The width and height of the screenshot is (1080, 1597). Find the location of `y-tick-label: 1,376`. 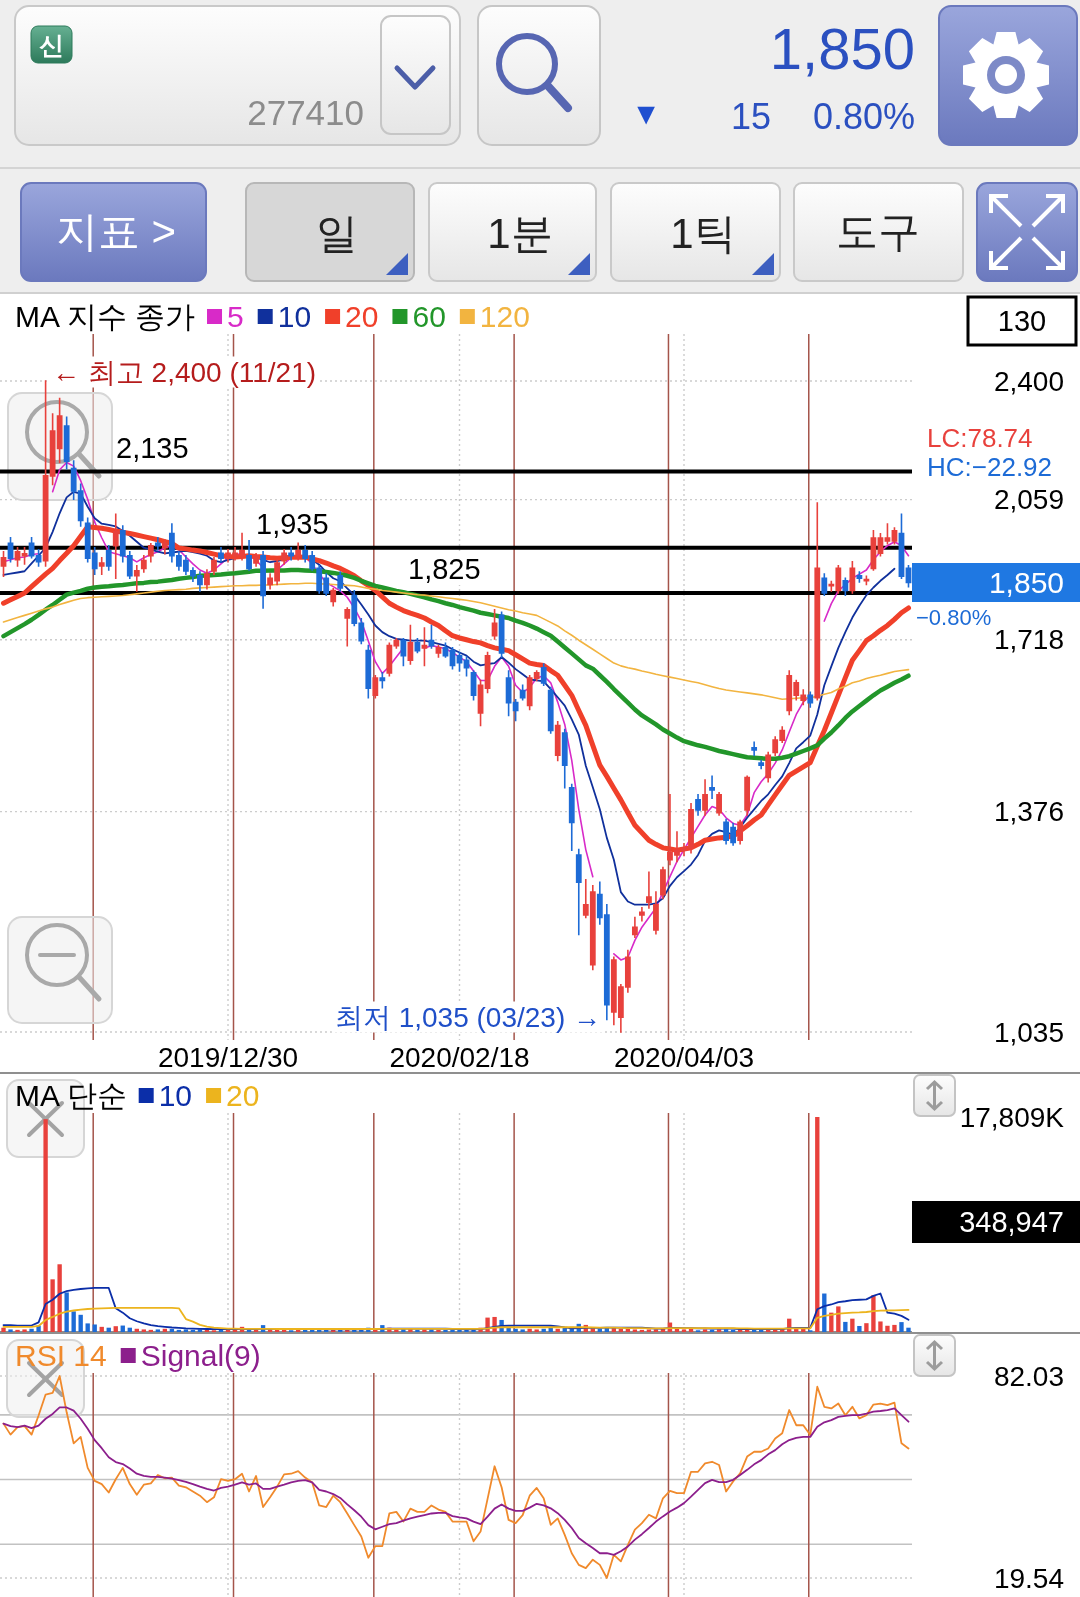

y-tick-label: 1,376 is located at coordinates (1028, 812).